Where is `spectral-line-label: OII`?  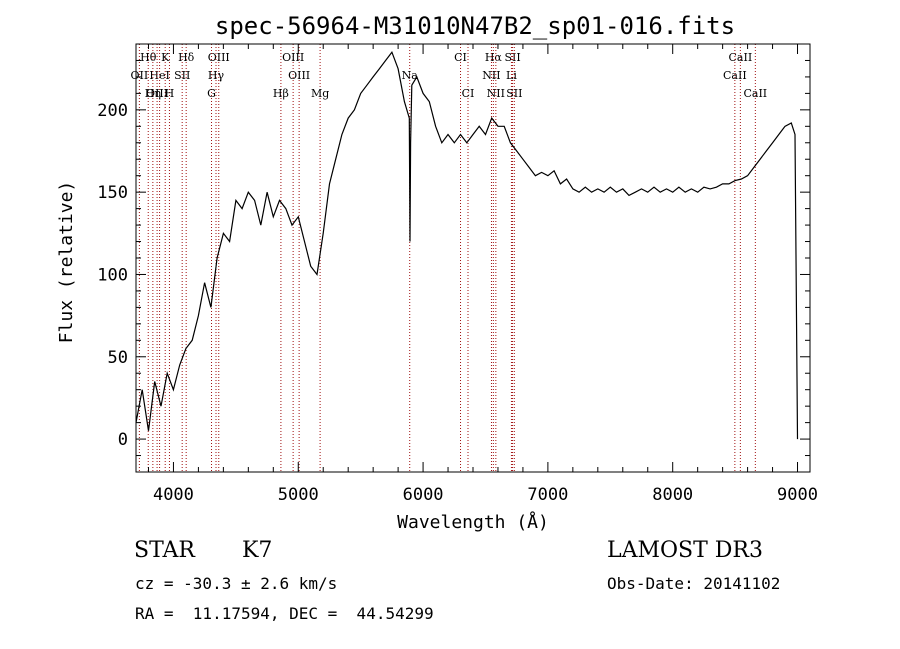
spectral-line-label: OII is located at coordinates (140, 75).